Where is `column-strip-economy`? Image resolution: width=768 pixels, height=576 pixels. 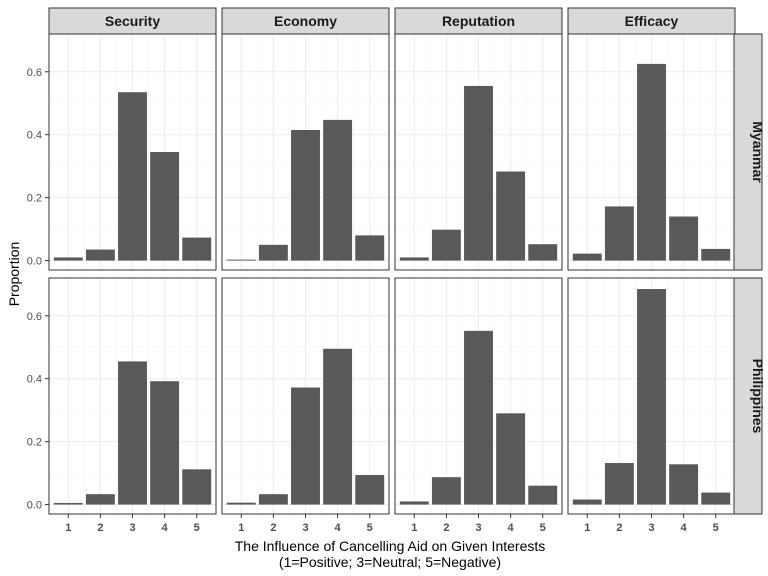 column-strip-economy is located at coordinates (305, 21).